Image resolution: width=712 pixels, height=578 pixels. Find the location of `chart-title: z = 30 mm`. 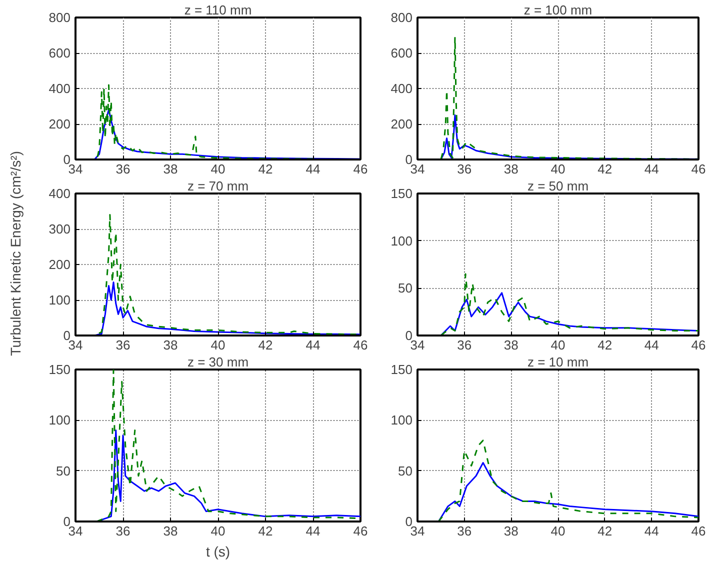

chart-title: z = 30 mm is located at coordinates (218, 362).